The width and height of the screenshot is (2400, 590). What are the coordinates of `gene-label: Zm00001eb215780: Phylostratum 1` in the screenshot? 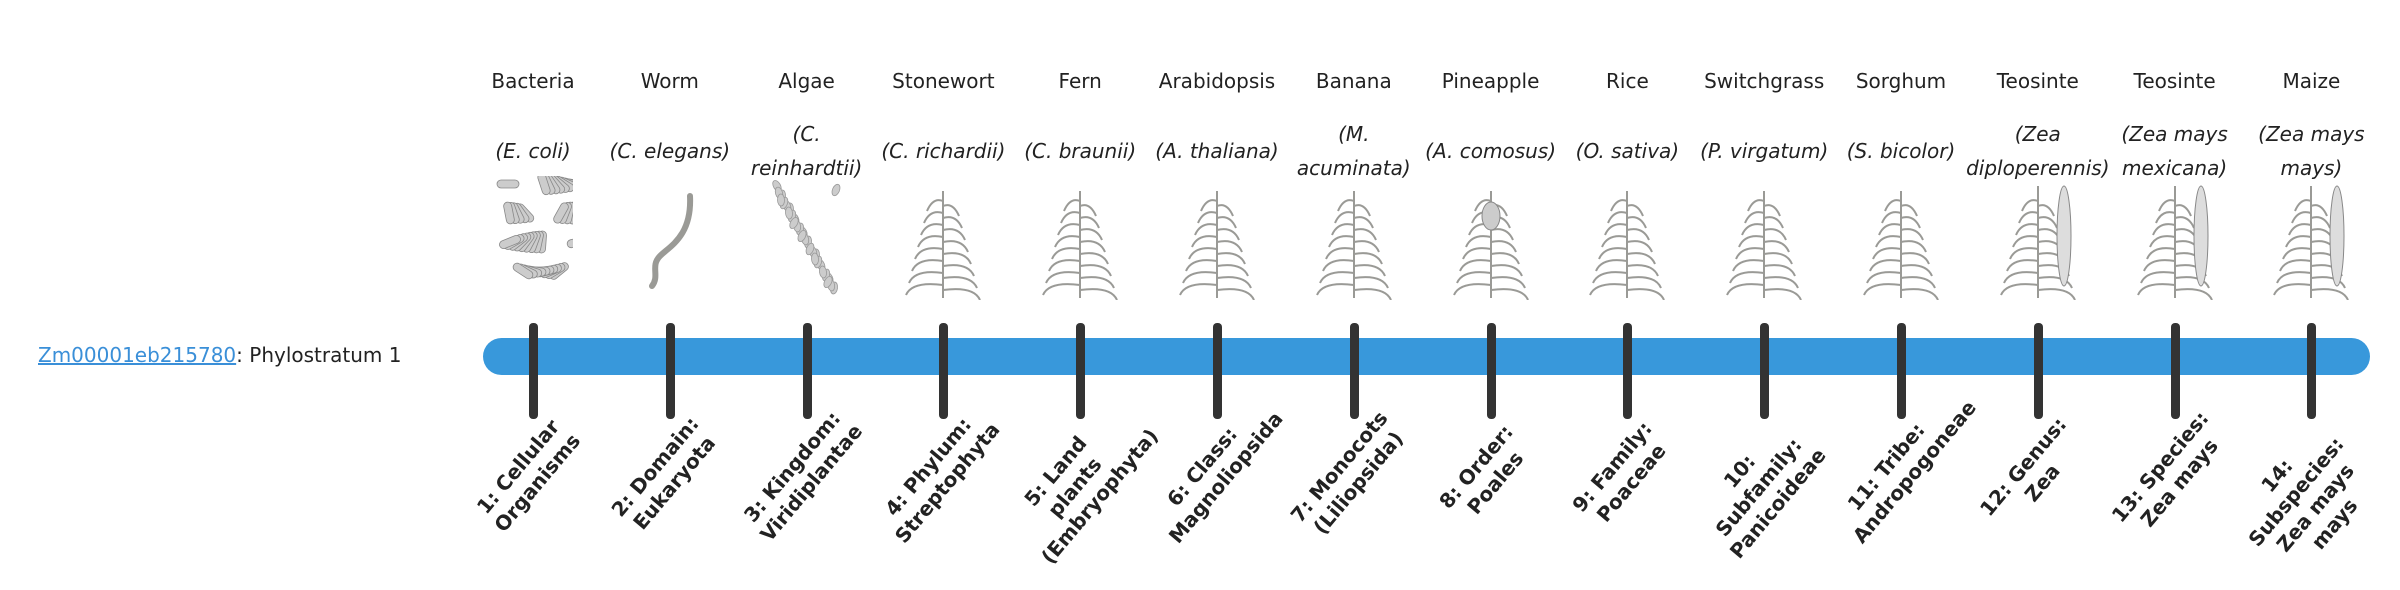 It's located at (219, 355).